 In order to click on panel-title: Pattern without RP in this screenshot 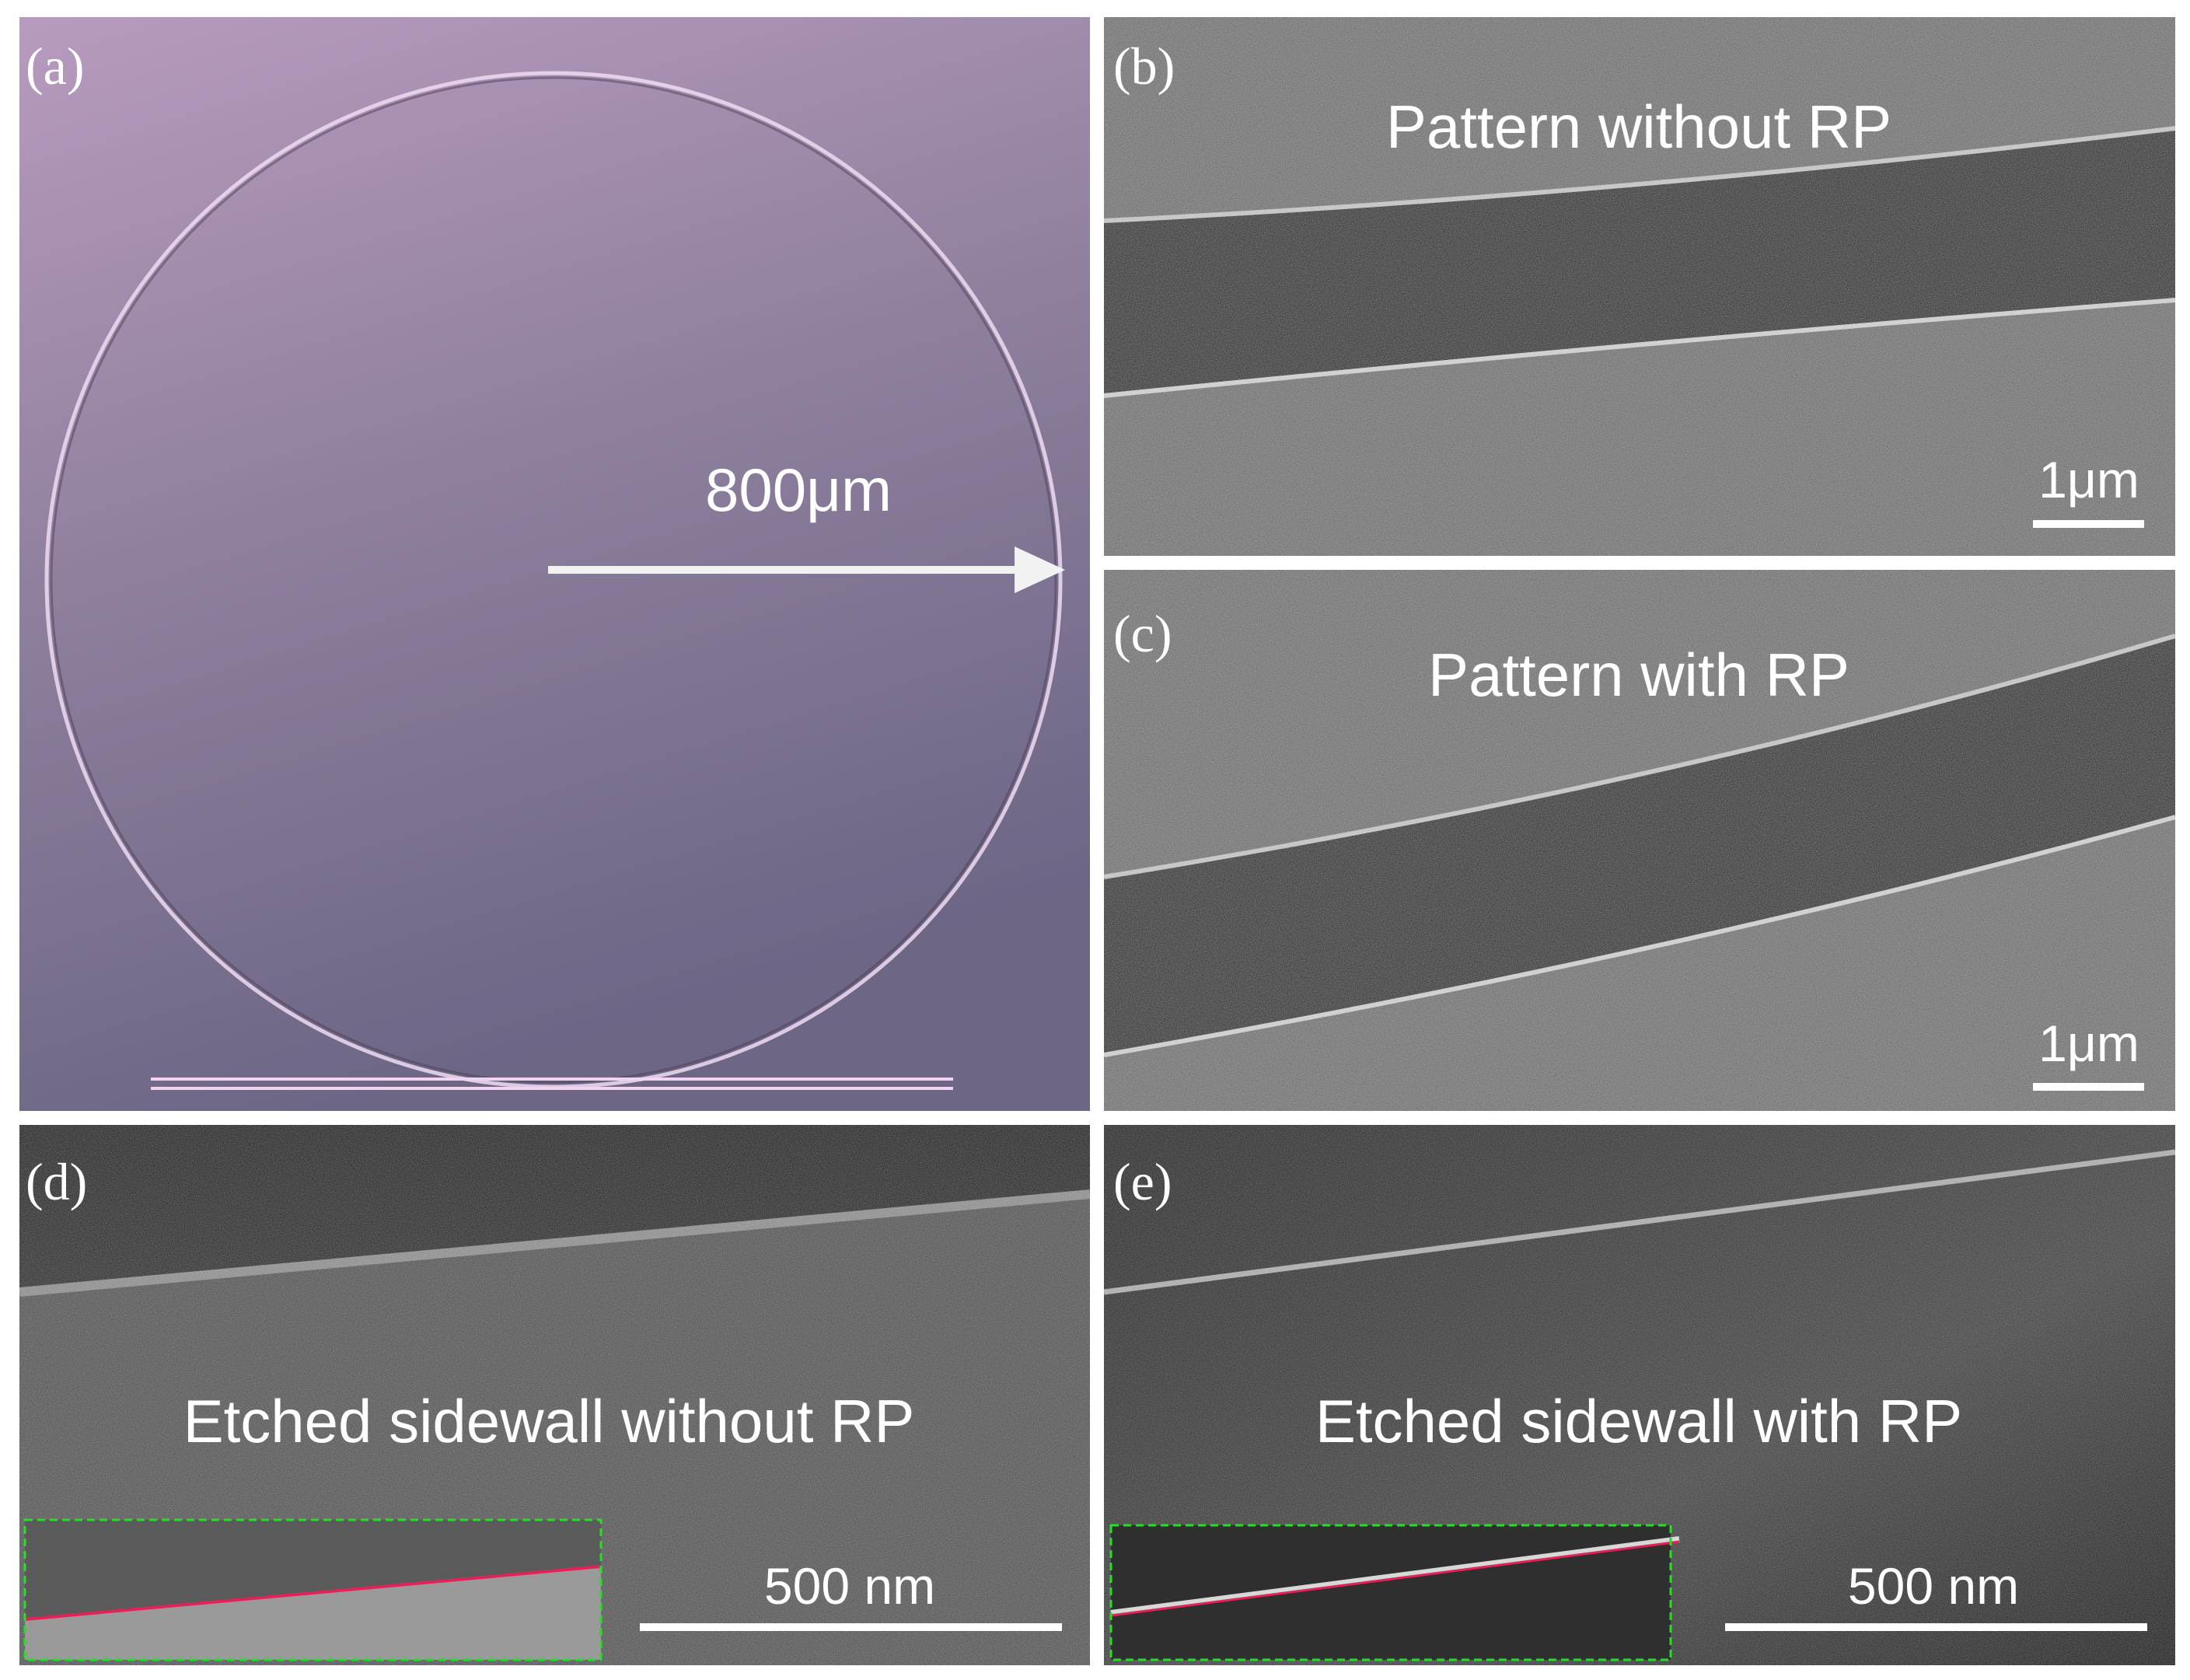, I will do `click(1638, 127)`.